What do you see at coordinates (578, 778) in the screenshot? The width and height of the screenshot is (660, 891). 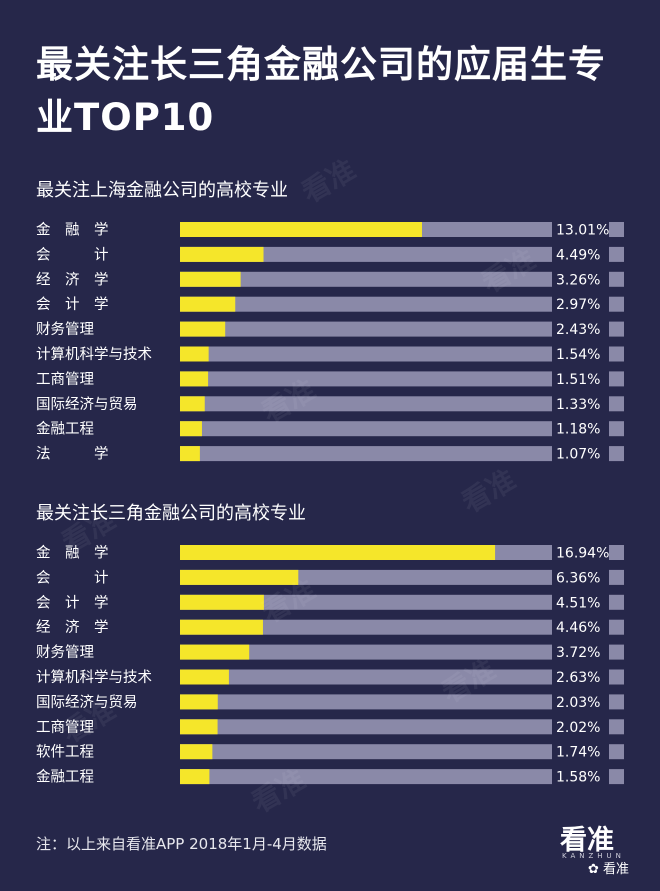 I see `value-label: 1.58%` at bounding box center [578, 778].